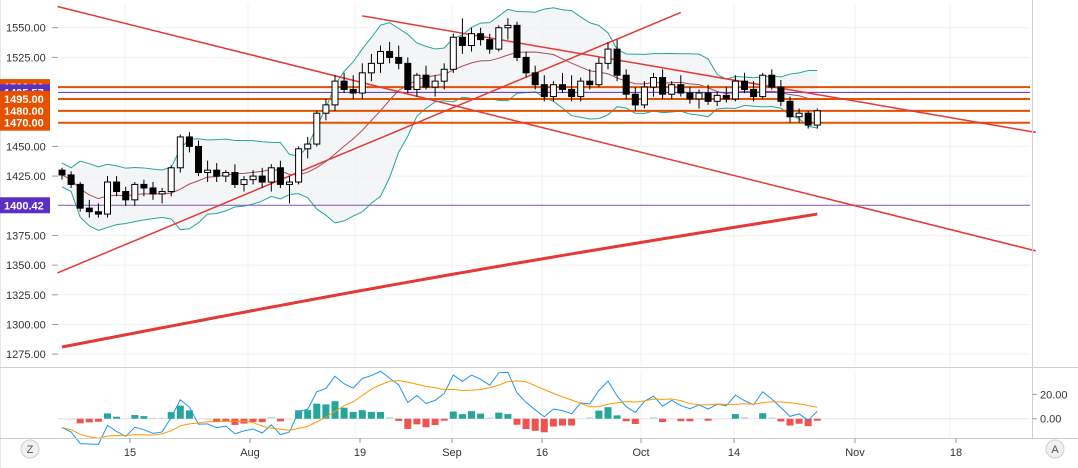 The image size is (1078, 468). Describe the element at coordinates (1055, 449) in the screenshot. I see `auto-scale-button` at that location.